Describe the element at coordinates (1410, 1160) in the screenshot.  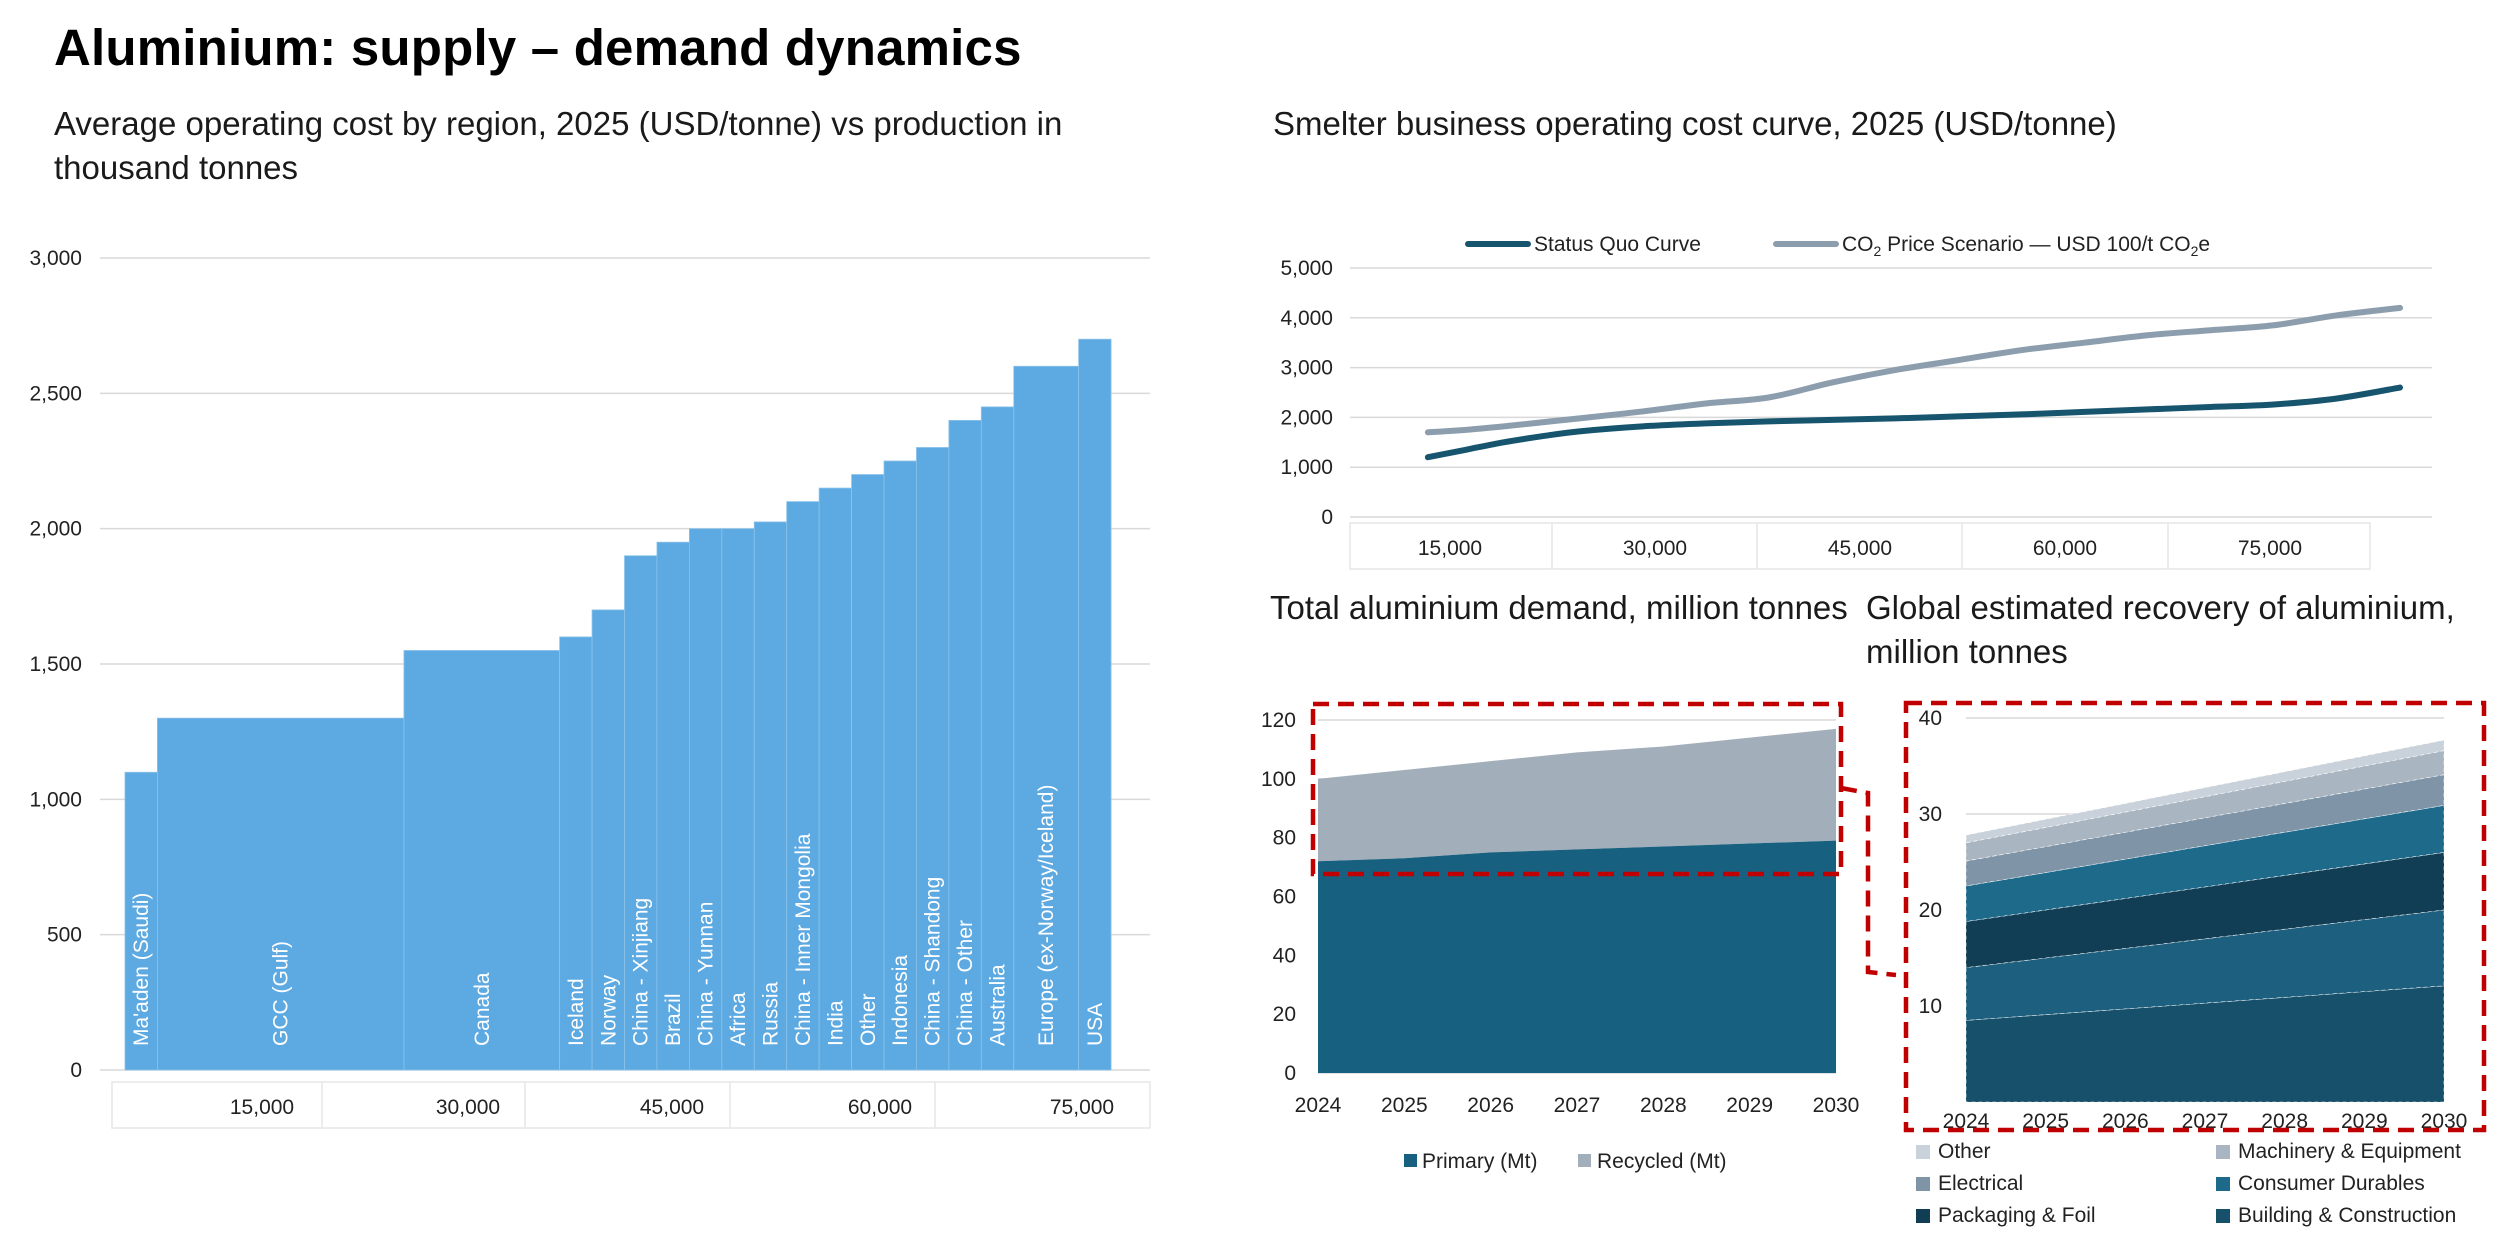
I see `legend-primary-swatch` at that location.